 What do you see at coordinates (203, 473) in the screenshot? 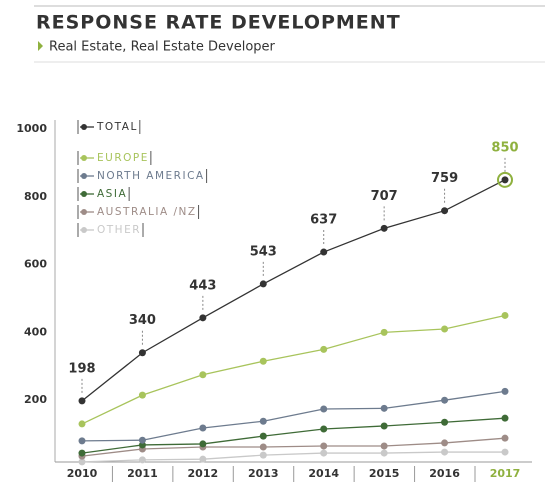
I see `x-tick-label: 2012` at bounding box center [203, 473].